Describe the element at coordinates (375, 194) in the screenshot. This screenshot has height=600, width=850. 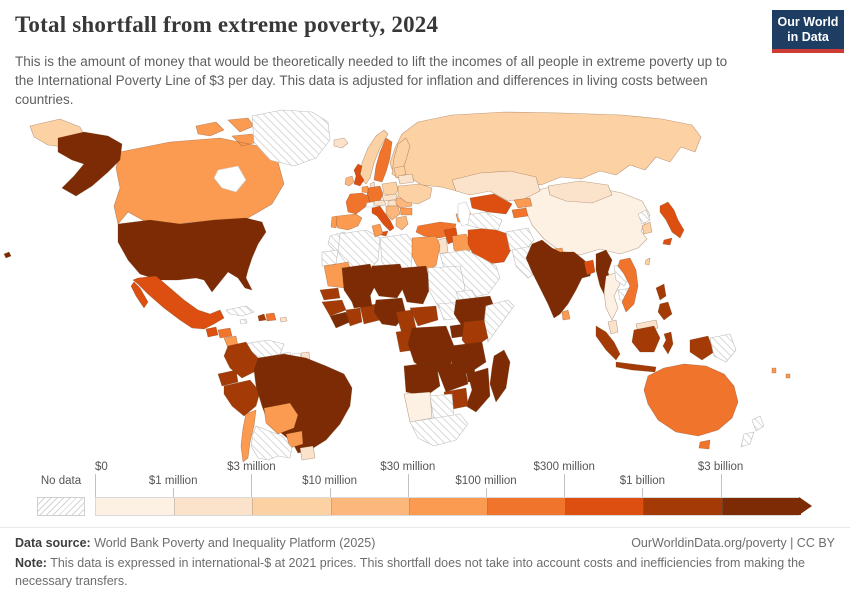
I see `country-germany` at that location.